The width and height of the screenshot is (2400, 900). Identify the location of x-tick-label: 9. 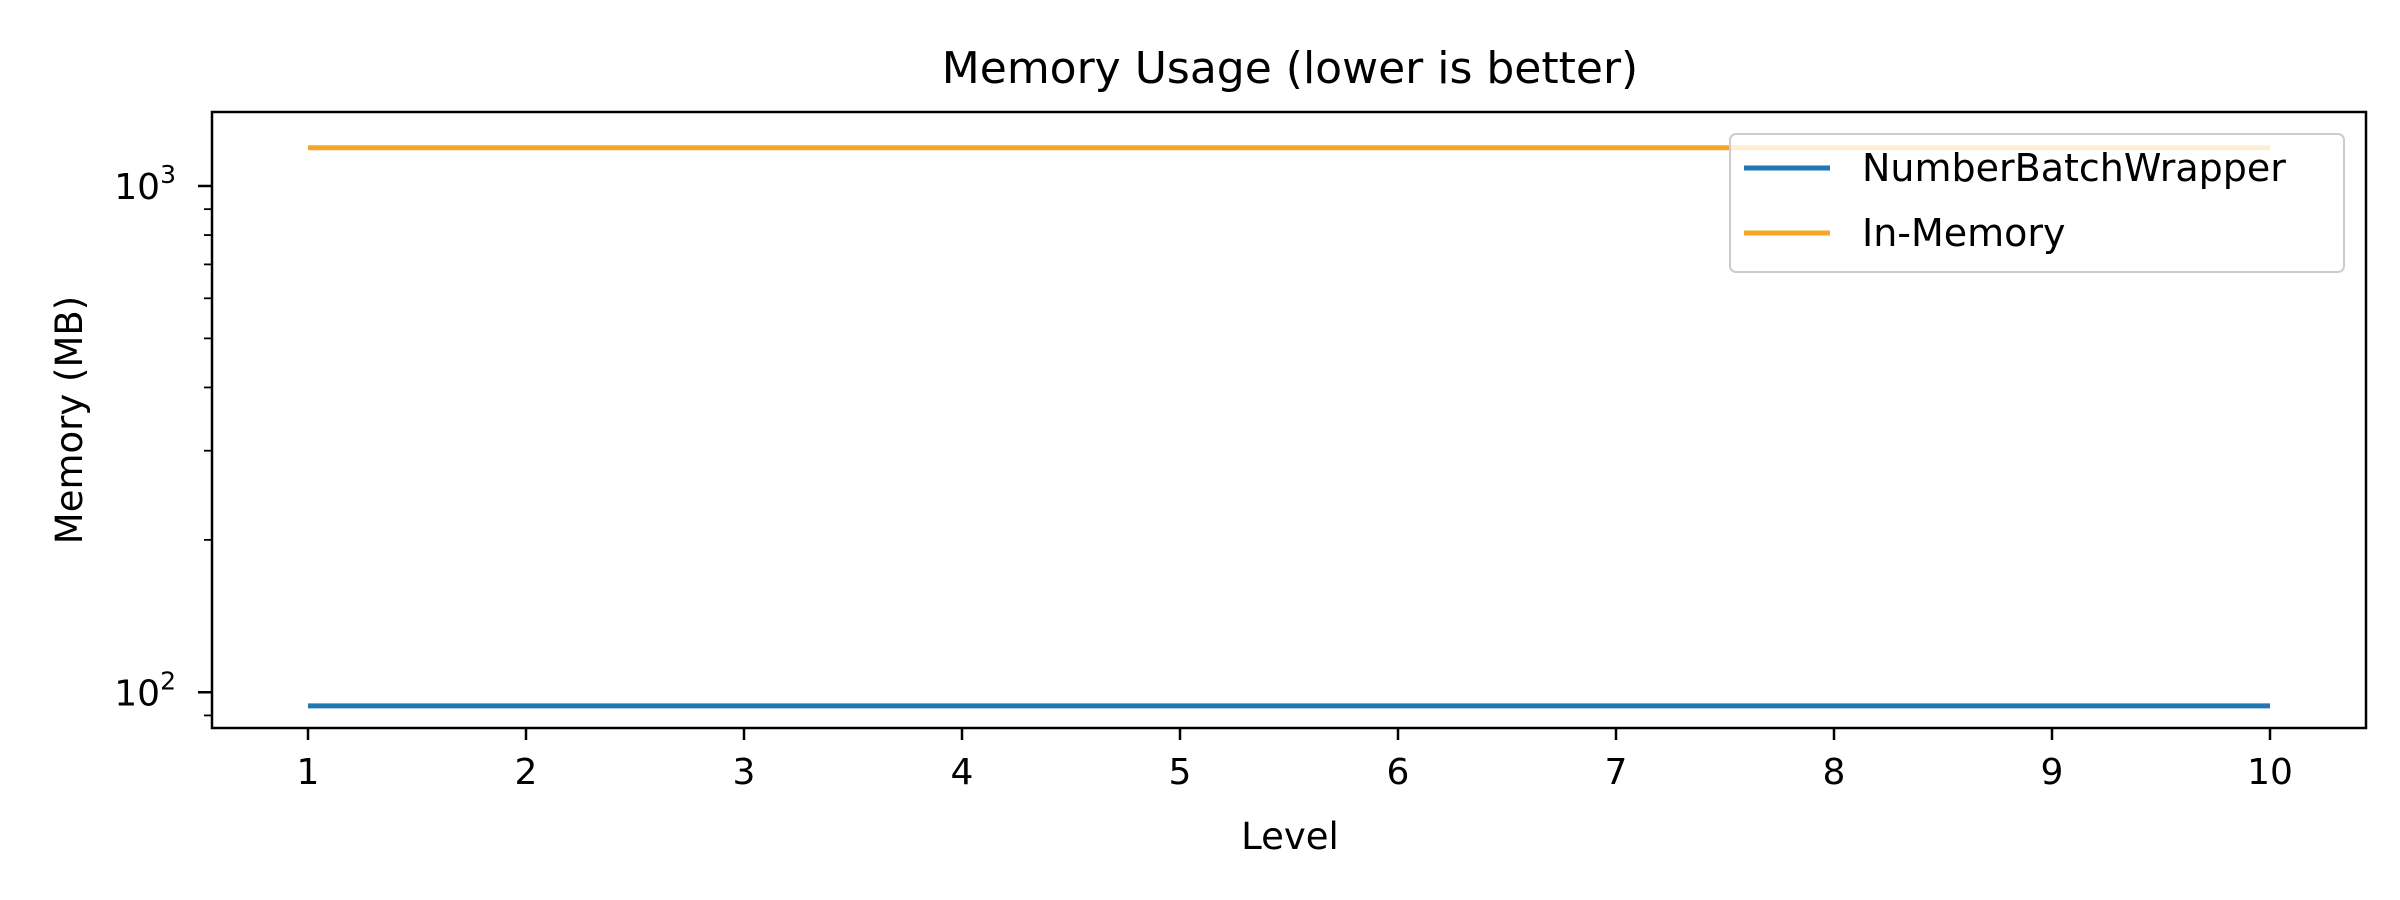
(2052, 772).